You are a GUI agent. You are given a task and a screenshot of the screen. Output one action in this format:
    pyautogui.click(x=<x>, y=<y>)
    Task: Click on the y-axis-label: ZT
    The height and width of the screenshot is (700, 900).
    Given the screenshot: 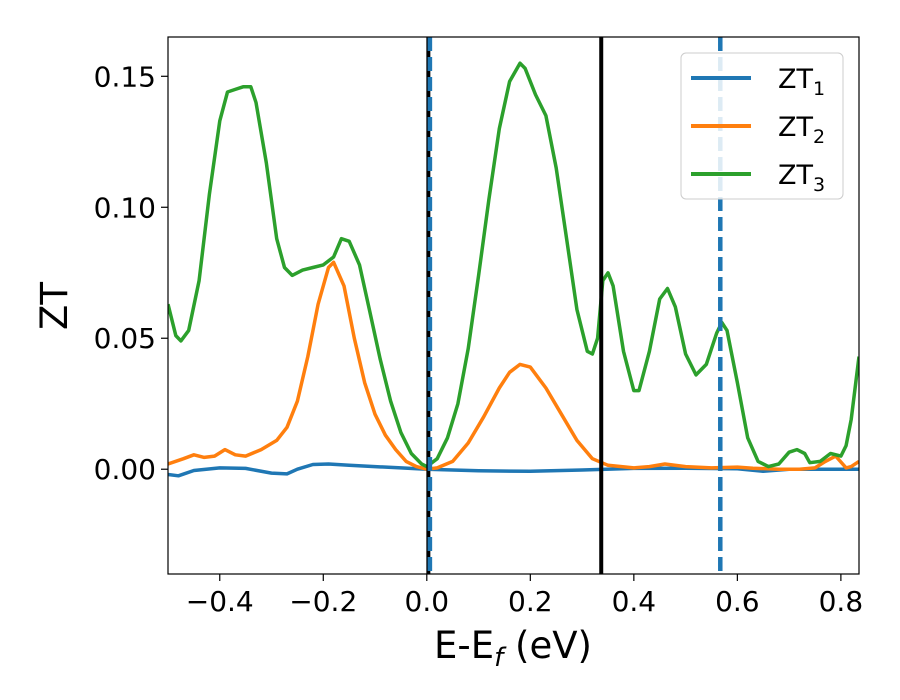 What is the action you would take?
    pyautogui.click(x=54, y=306)
    